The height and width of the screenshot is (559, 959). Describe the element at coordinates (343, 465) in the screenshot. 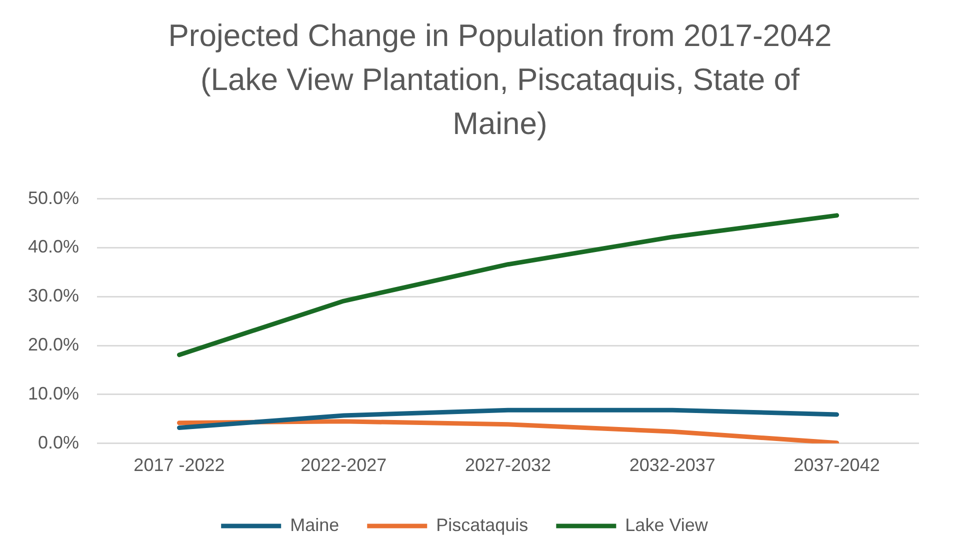

I see `x-tick-label: 2022-2027` at that location.